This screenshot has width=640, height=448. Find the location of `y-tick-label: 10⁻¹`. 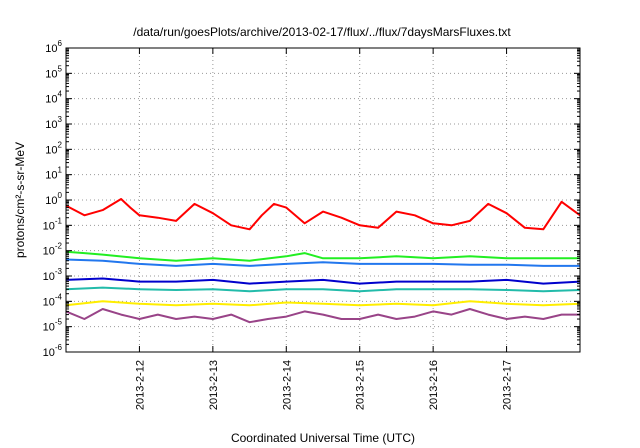

y-tick-label: 10⁻¹ is located at coordinates (53, 224).